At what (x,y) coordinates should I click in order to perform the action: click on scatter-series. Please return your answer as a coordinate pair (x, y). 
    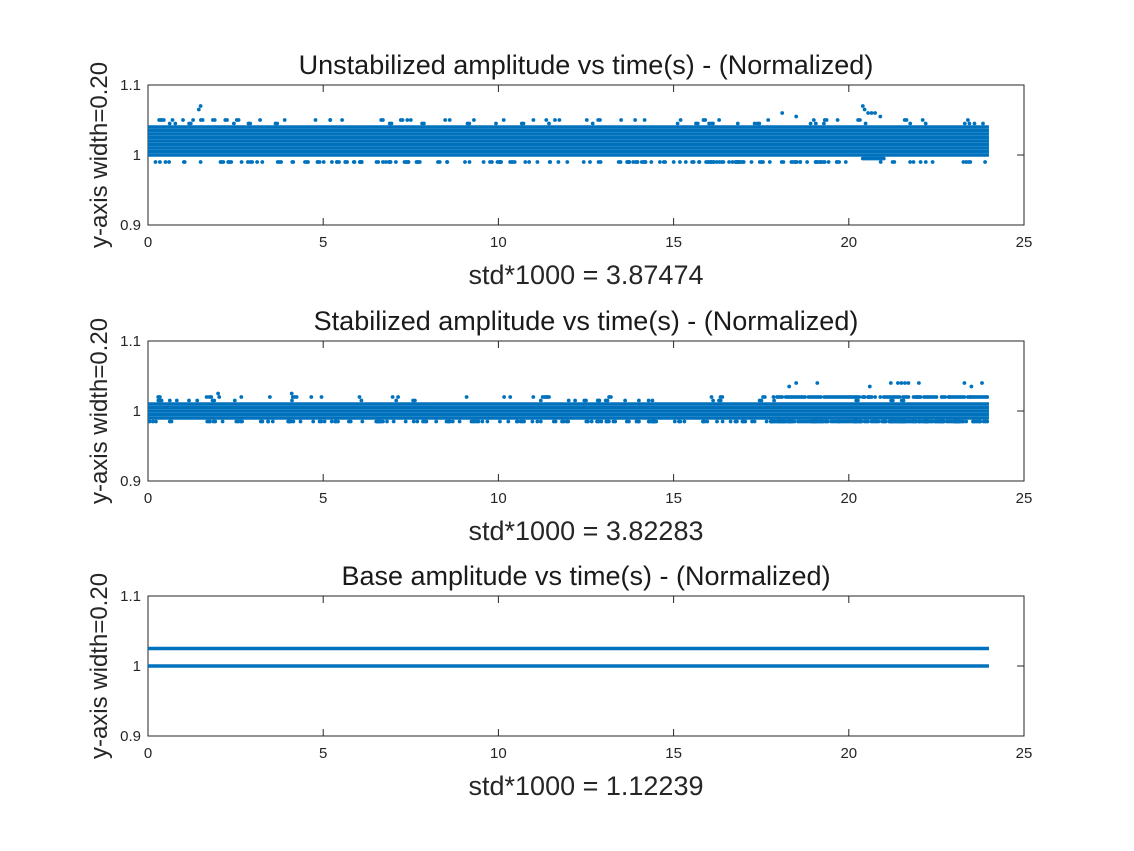
    Looking at the image, I should click on (568, 134).